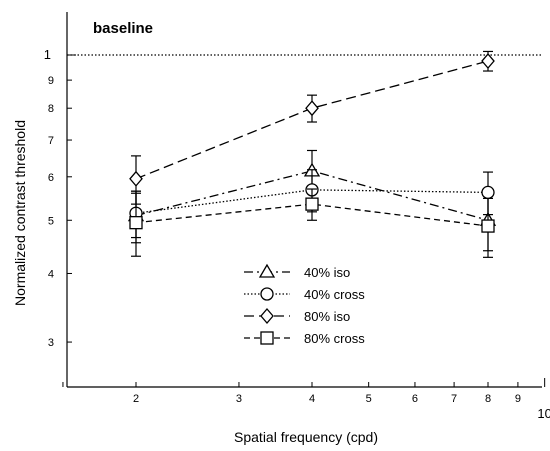 The image size is (550, 451). Describe the element at coordinates (51, 141) in the screenshot. I see `y-tick-label-7: 7` at that location.